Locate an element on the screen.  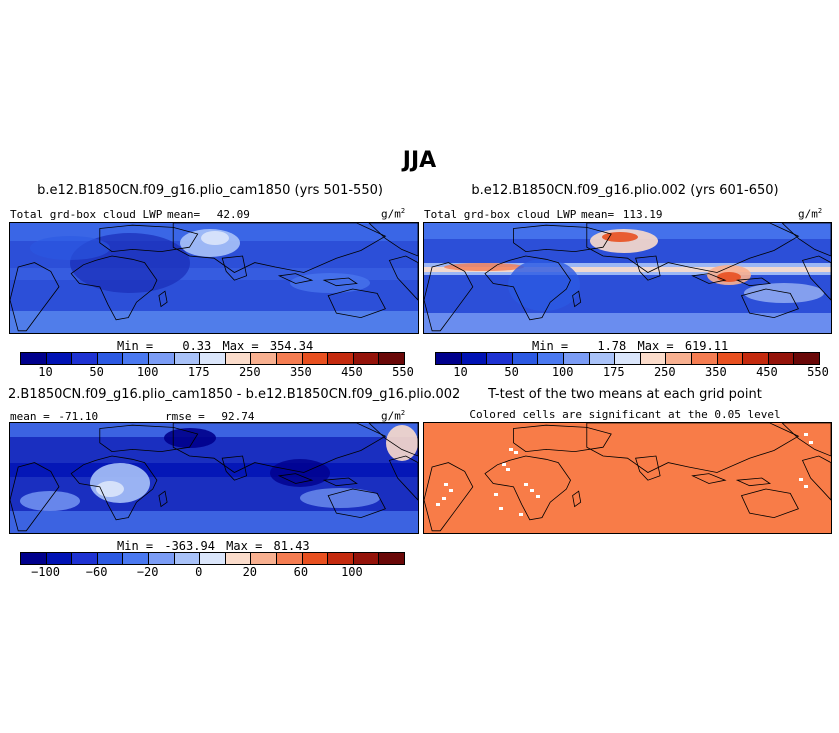
band-itcz-core is located at coordinates (627, 269).